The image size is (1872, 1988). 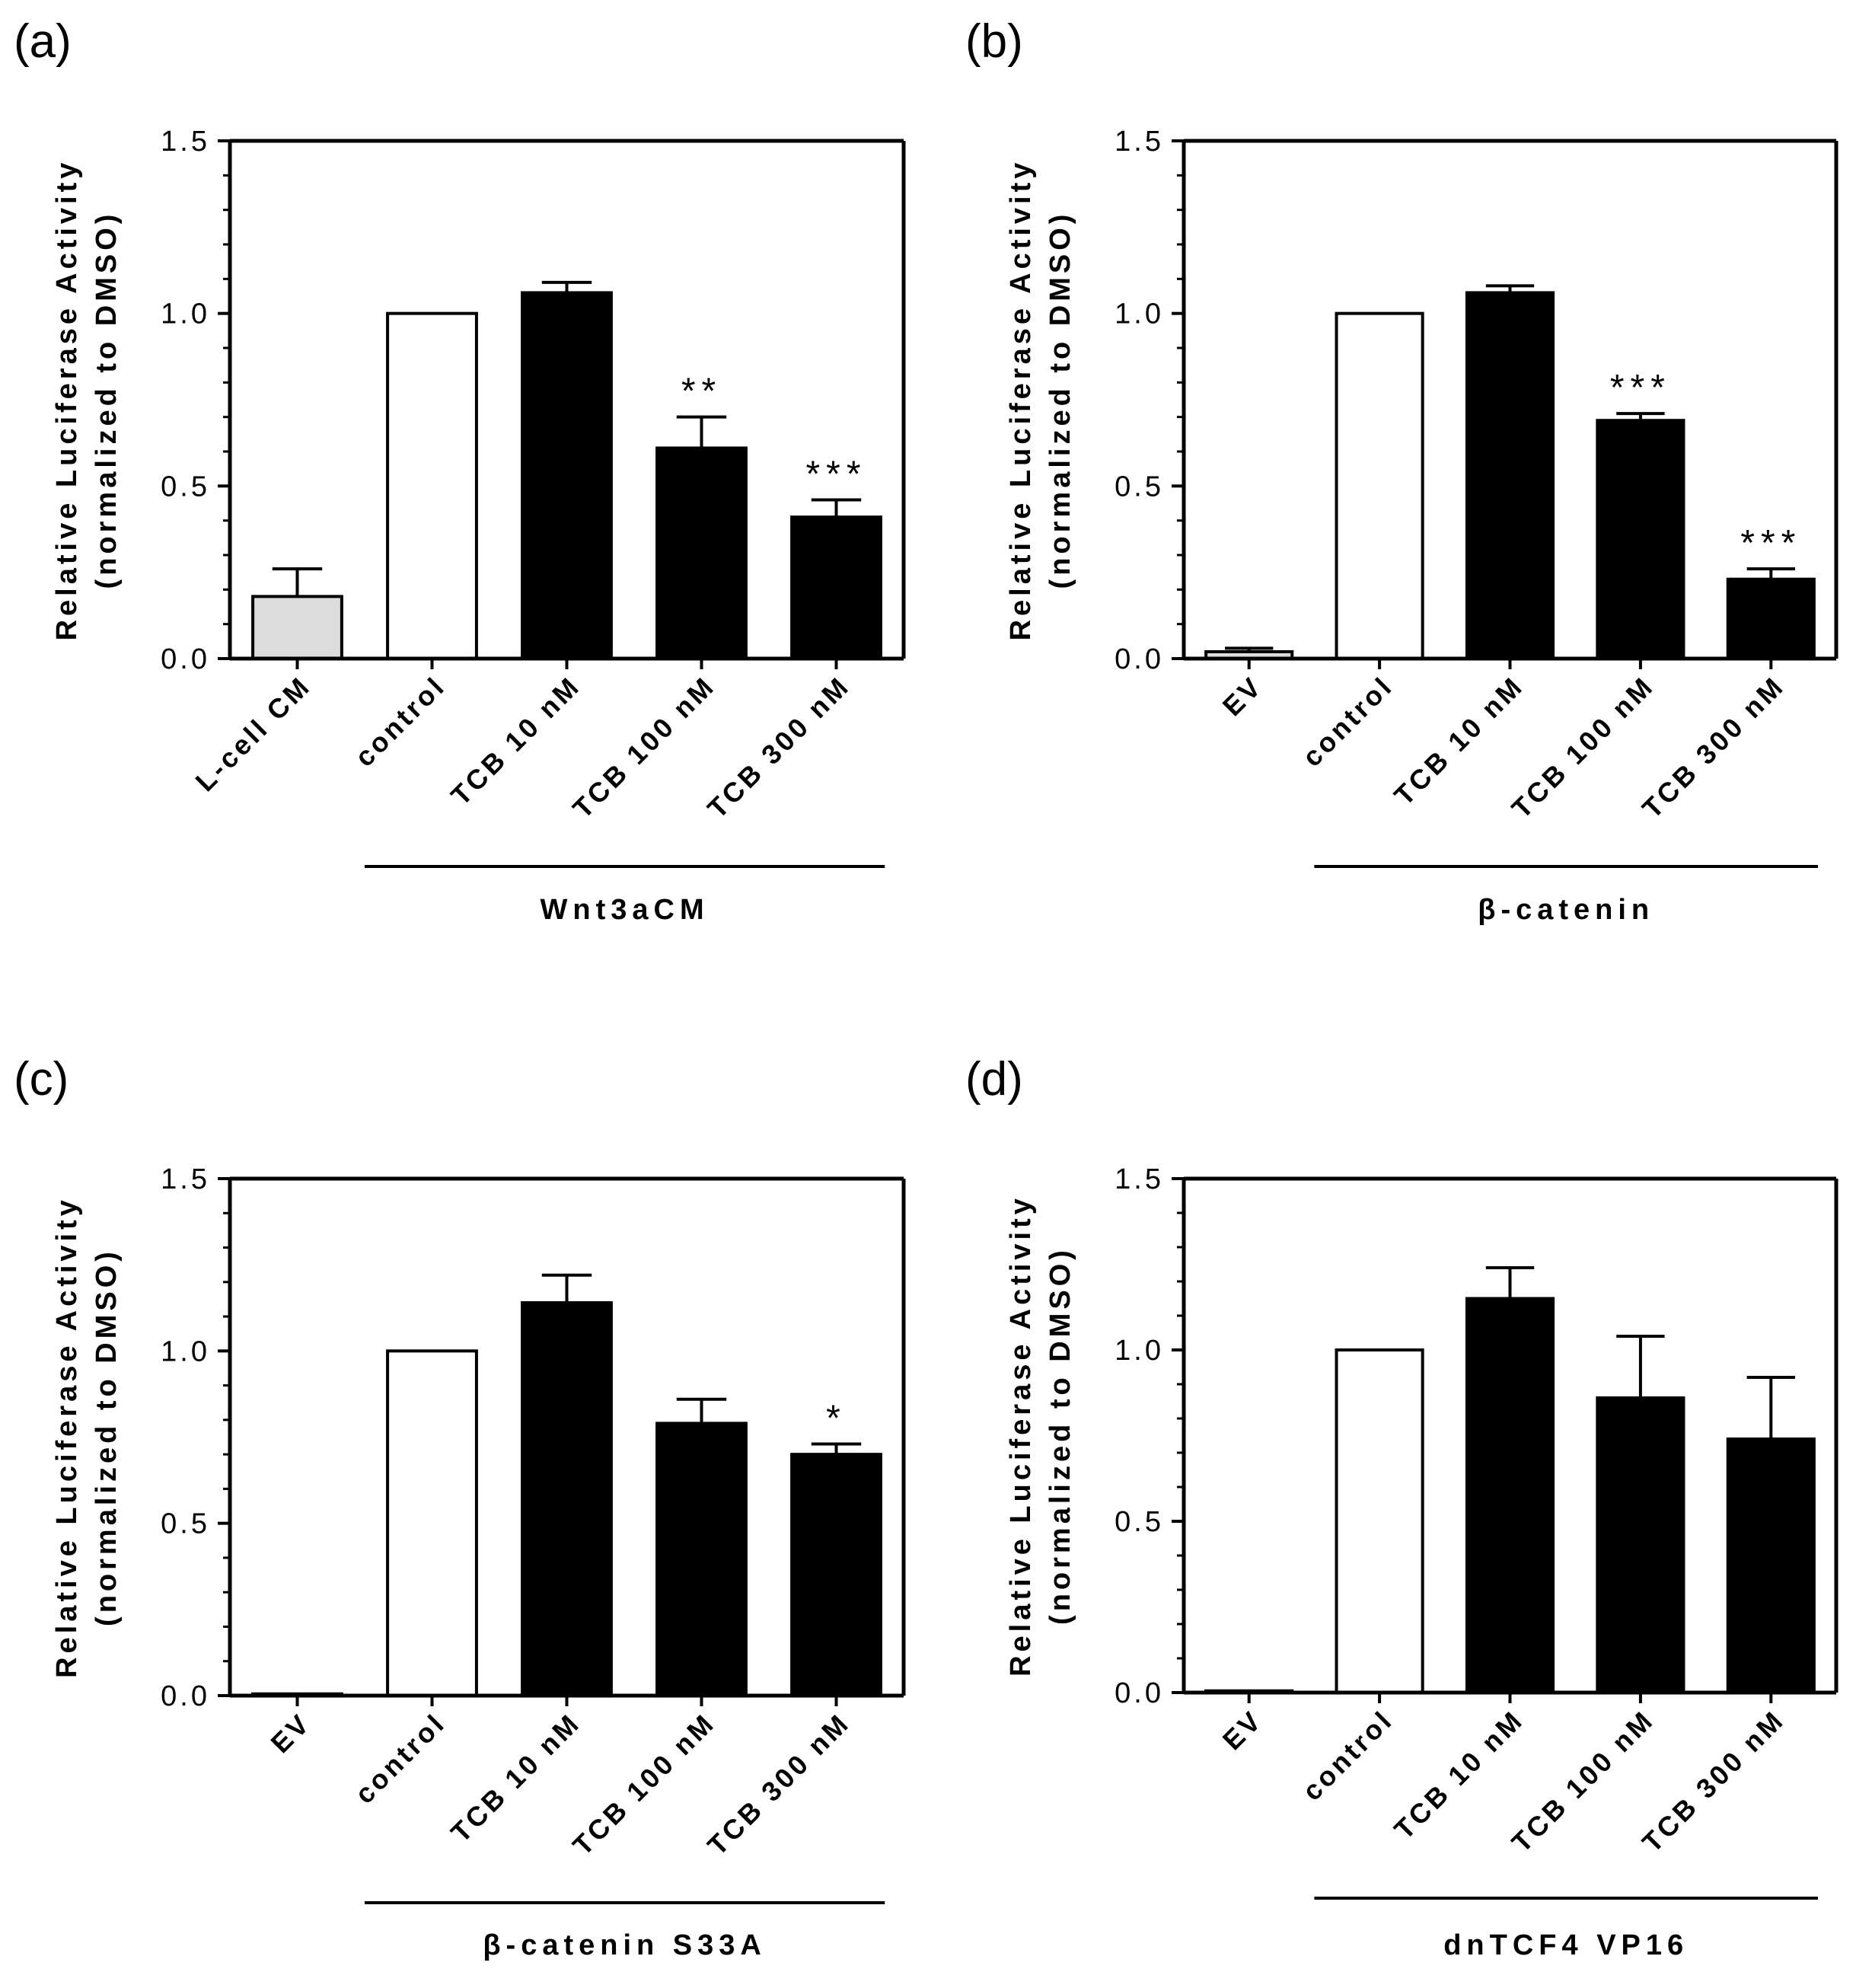 What do you see at coordinates (1566, 910) in the screenshot?
I see `group-label: β-catenin` at bounding box center [1566, 910].